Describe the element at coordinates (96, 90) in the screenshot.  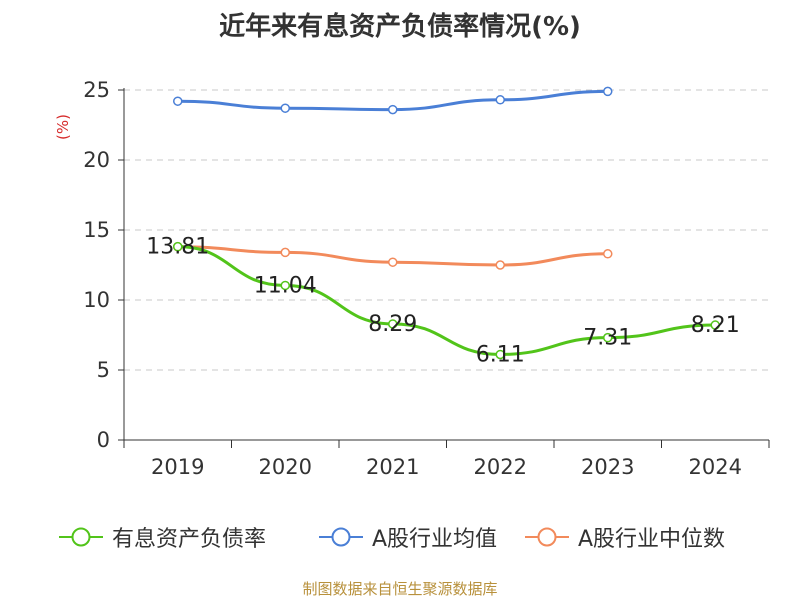
I see `y-tick-label: 25` at that location.